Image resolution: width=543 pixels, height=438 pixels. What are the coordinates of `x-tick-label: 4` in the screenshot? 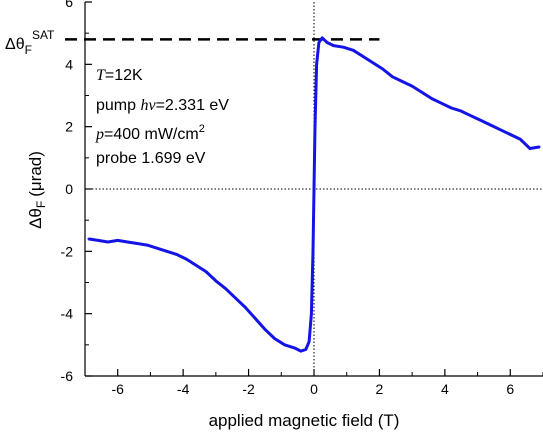 It's located at (445, 389).